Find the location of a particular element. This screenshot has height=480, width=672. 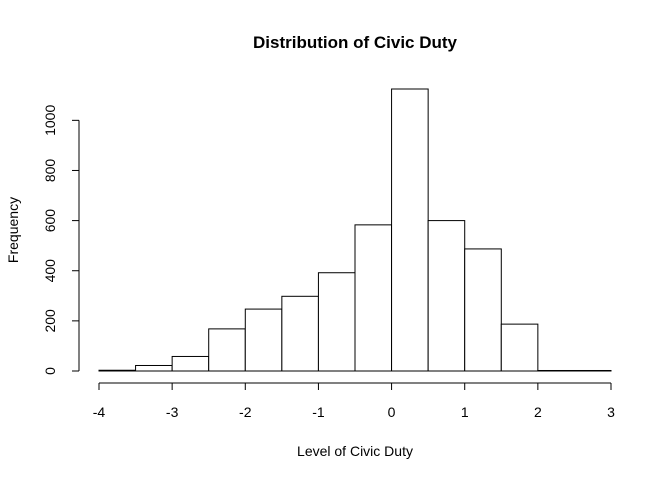

y-tick-label: 1000 is located at coordinates (50, 120).